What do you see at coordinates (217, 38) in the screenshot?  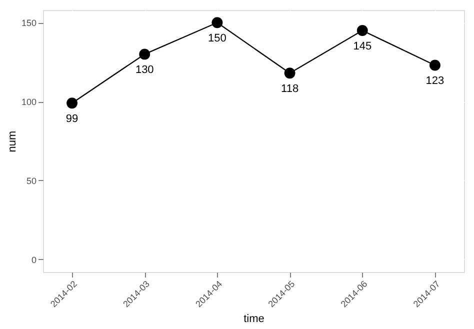 I see `data-label: 150` at bounding box center [217, 38].